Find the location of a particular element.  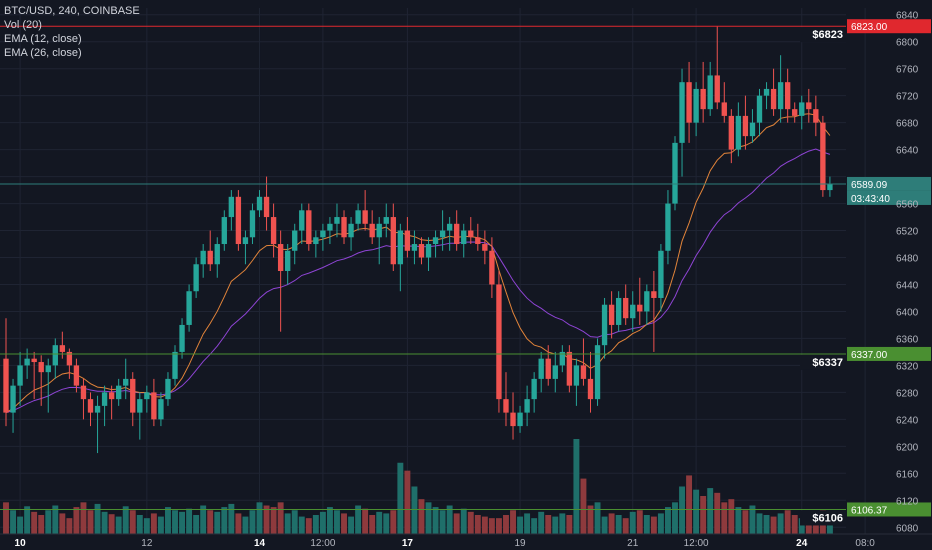

legend-ema12: EMA (12, close) is located at coordinates (43, 39).